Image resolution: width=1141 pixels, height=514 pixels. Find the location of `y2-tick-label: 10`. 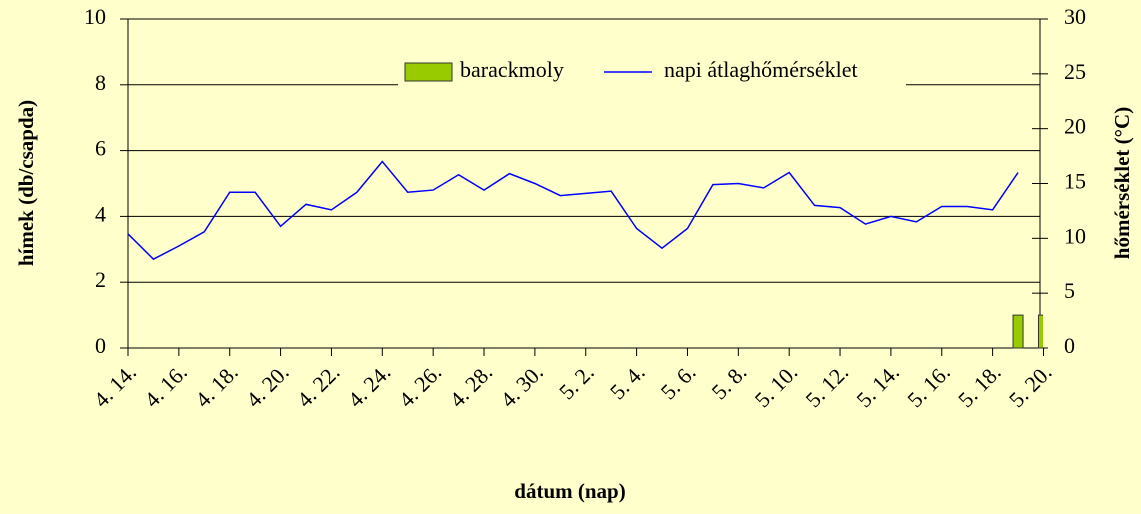

y2-tick-label: 10 is located at coordinates (1075, 235).